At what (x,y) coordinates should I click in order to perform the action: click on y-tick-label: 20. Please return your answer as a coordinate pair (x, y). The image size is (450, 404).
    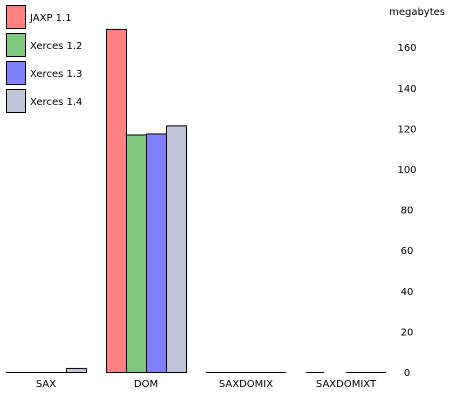
    Looking at the image, I should click on (407, 332).